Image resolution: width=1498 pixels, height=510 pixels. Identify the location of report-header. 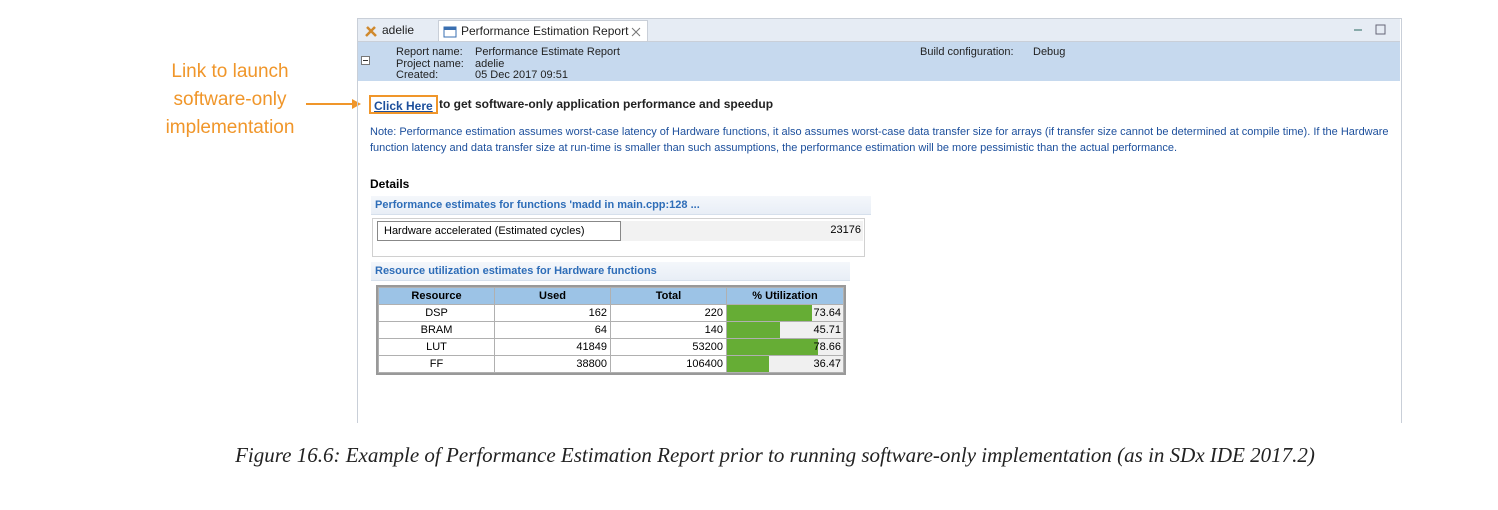
(879, 61).